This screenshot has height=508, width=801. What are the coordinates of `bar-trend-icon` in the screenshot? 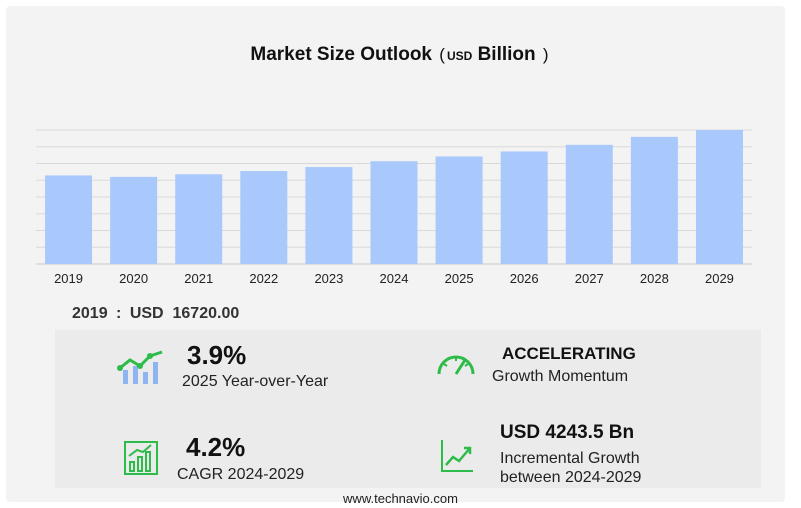 It's located at (140, 367).